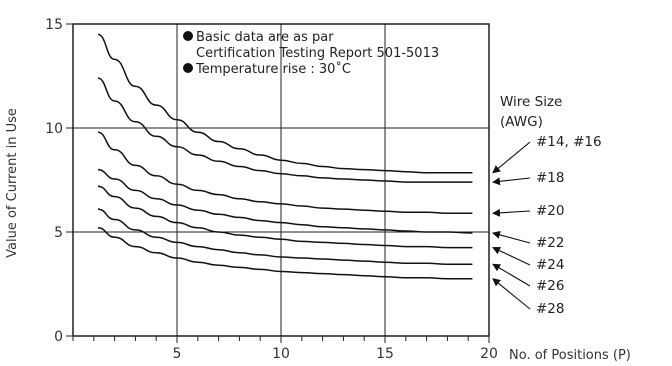  What do you see at coordinates (54, 25) in the screenshot?
I see `y-tick-label: 15` at bounding box center [54, 25].